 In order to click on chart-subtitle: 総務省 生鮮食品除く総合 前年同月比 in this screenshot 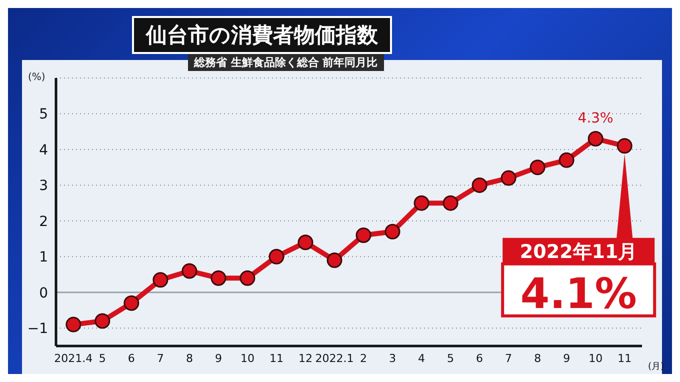, I will do `click(286, 62)`.